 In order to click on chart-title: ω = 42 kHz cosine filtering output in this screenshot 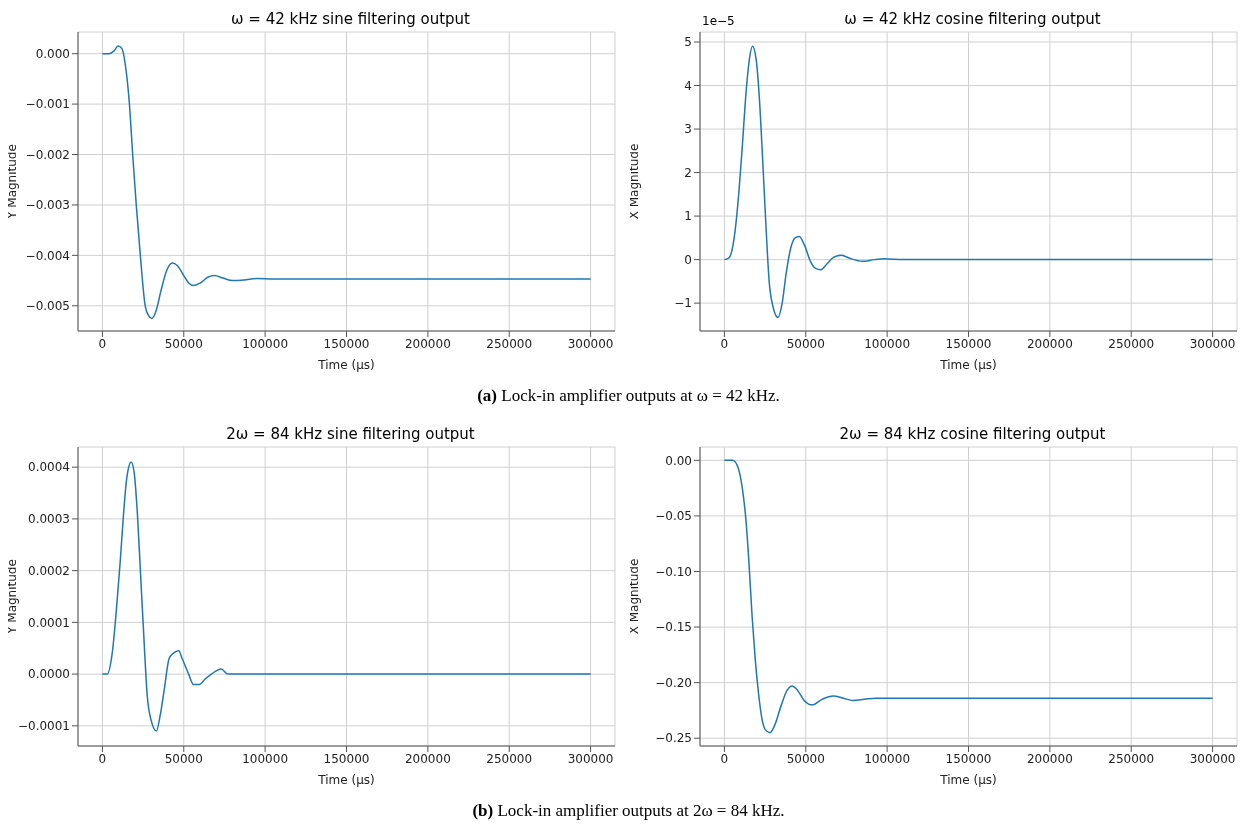, I will do `click(972, 19)`.